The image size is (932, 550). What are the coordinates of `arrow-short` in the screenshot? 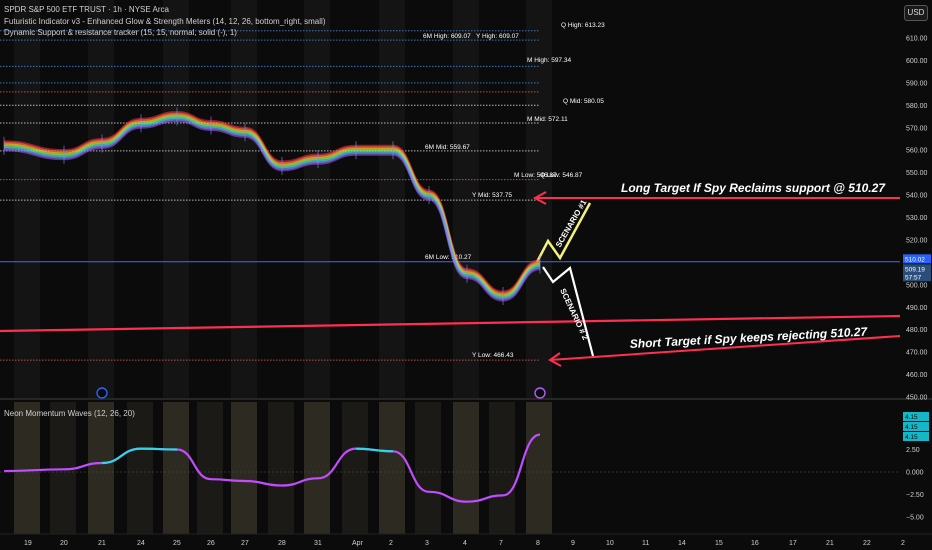 It's located at (555, 359).